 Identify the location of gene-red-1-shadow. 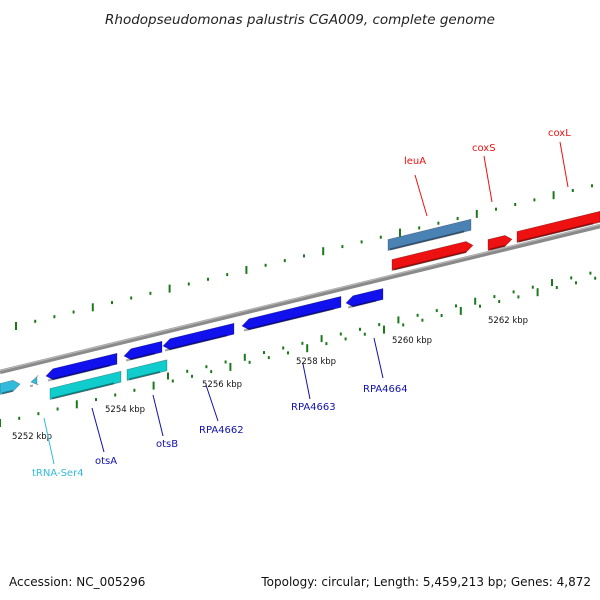
(430, 261).